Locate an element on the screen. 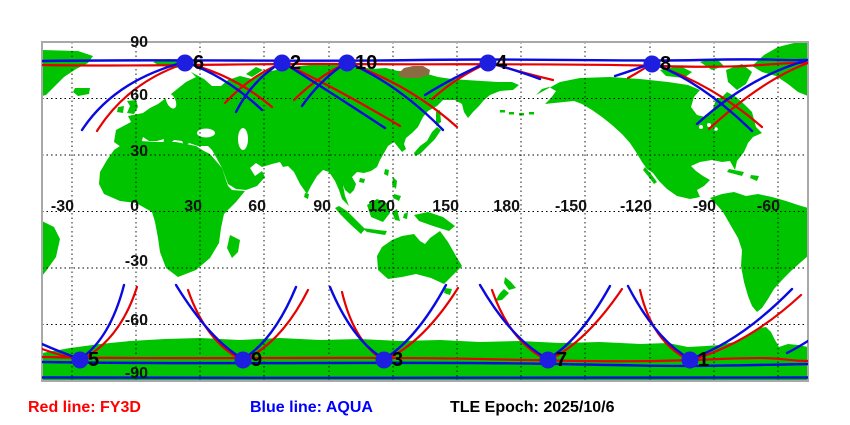  lat-label-60: 60 is located at coordinates (139, 95).